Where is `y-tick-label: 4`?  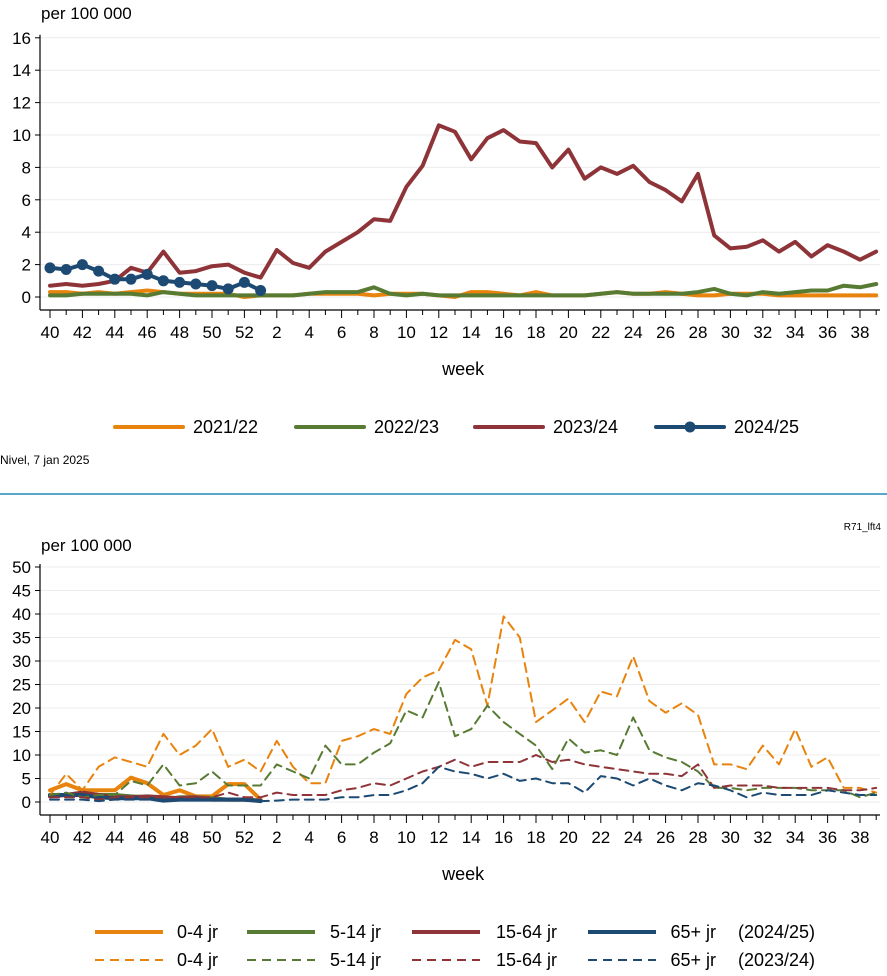
y-tick-label: 4 is located at coordinates (26, 232).